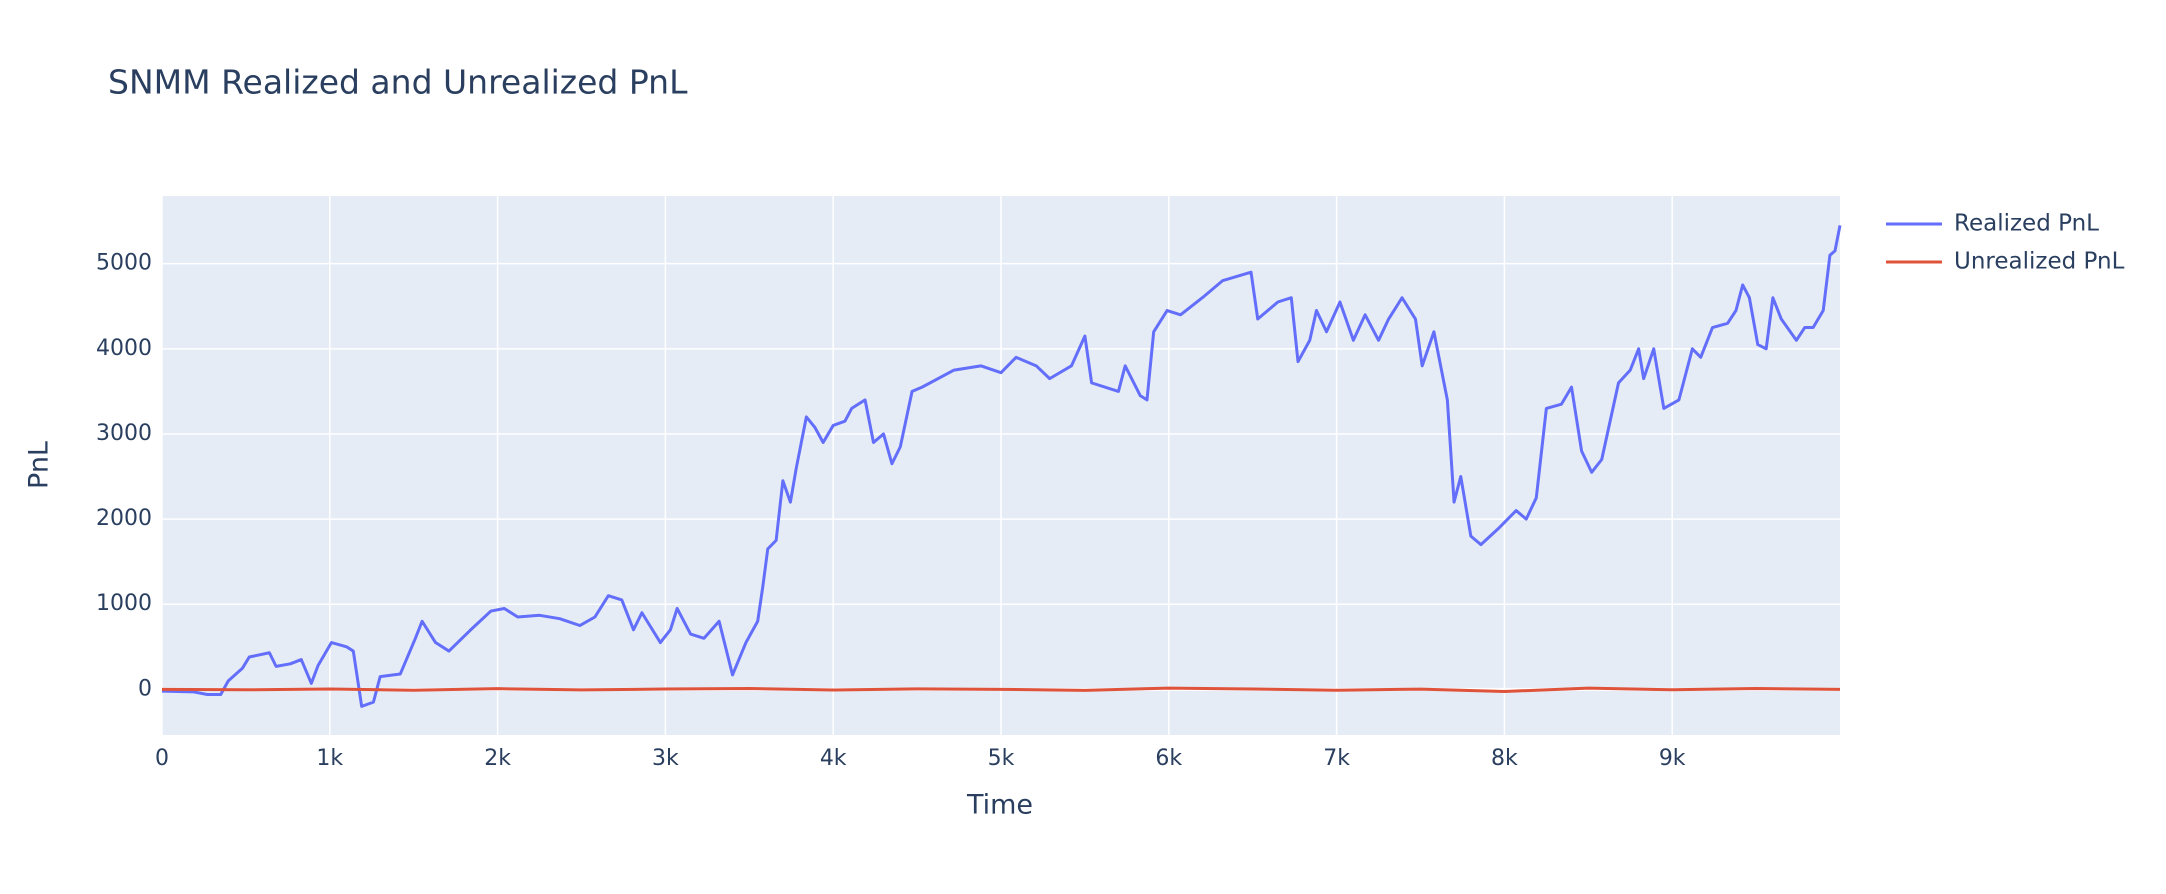  What do you see at coordinates (1336, 758) in the screenshot?
I see `x-tick-label: 7k` at bounding box center [1336, 758].